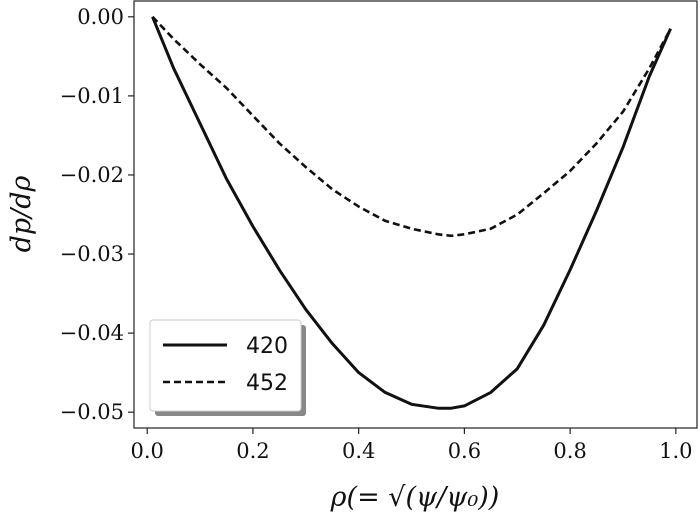 The width and height of the screenshot is (700, 516). I want to click on legend-box, so click(225, 365).